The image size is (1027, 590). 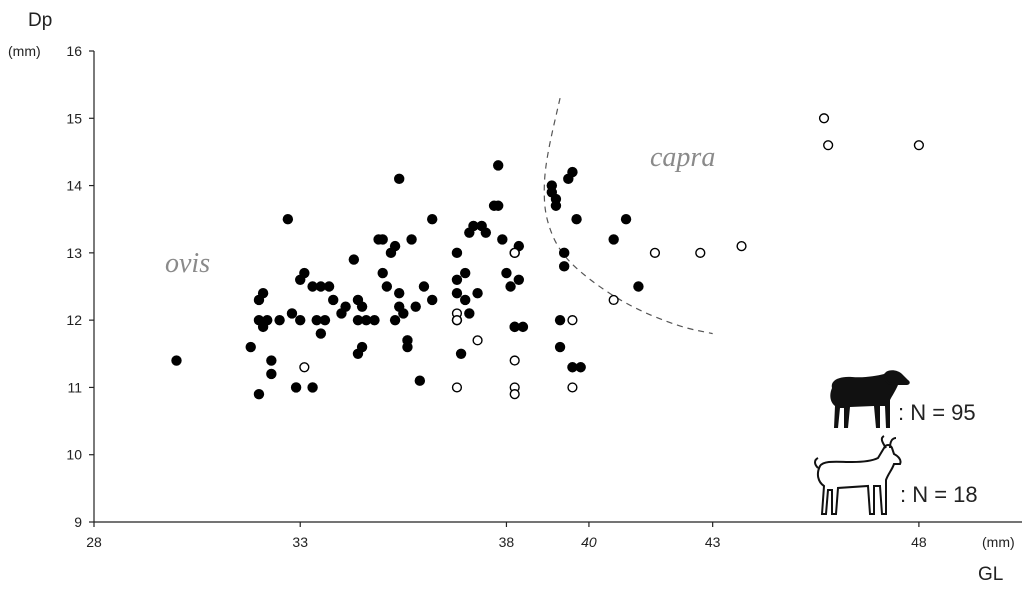 What do you see at coordinates (24, 51) in the screenshot?
I see `y-axis-unit: (mm)` at bounding box center [24, 51].